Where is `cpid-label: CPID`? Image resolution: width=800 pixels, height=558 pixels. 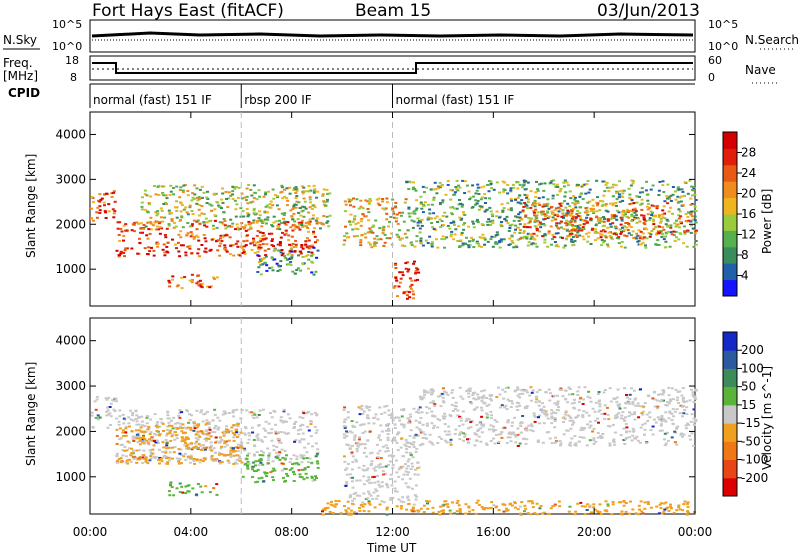
cpid-label: CPID is located at coordinates (24, 93).